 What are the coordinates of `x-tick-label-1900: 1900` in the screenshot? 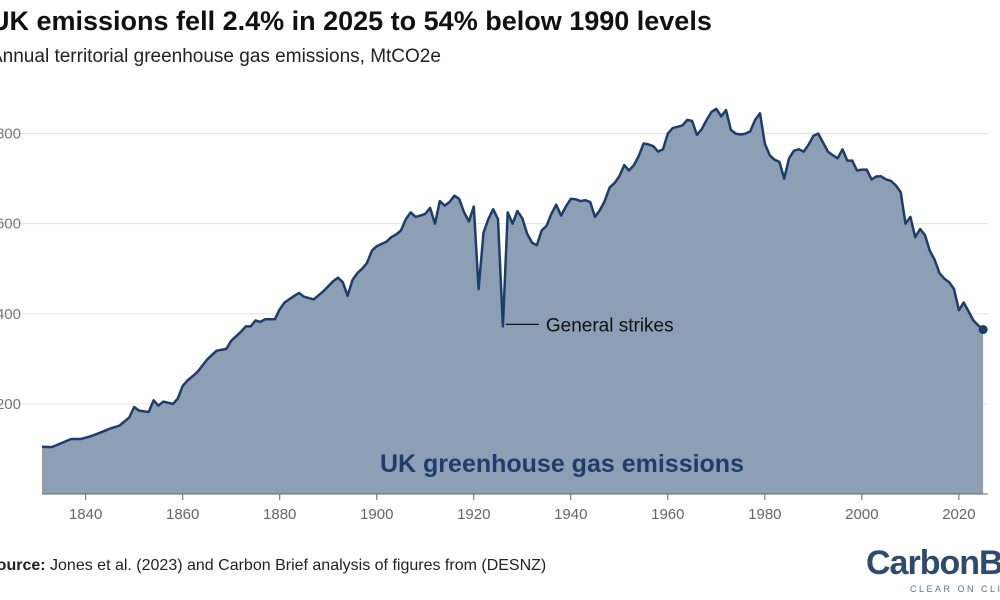 It's located at (376, 514).